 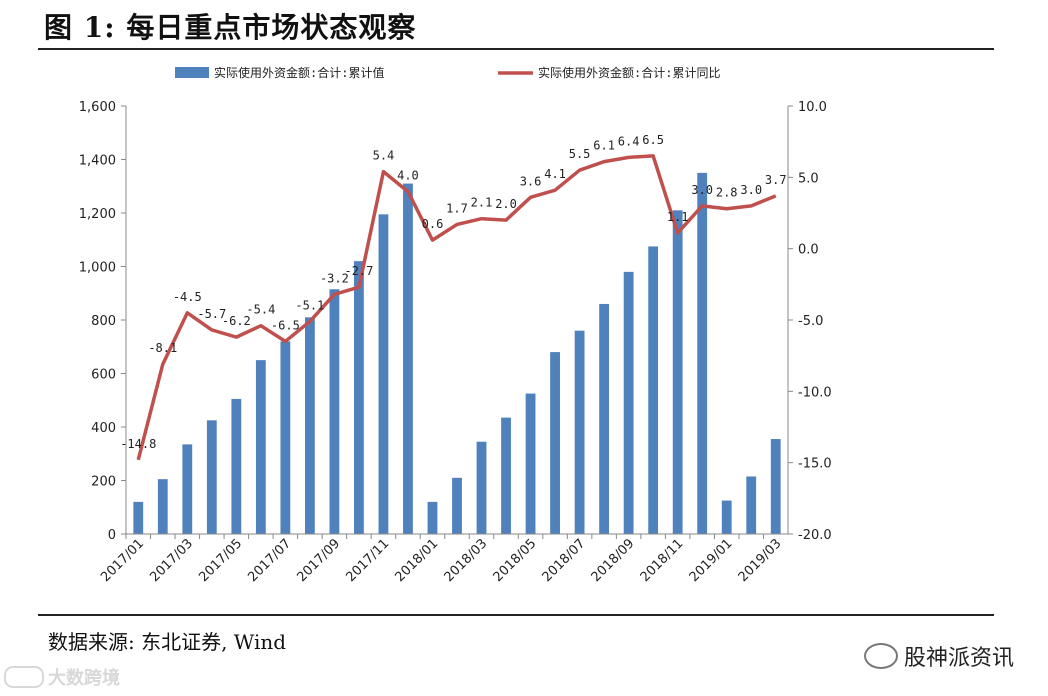 I want to click on top-rule, so click(x=516, y=49).